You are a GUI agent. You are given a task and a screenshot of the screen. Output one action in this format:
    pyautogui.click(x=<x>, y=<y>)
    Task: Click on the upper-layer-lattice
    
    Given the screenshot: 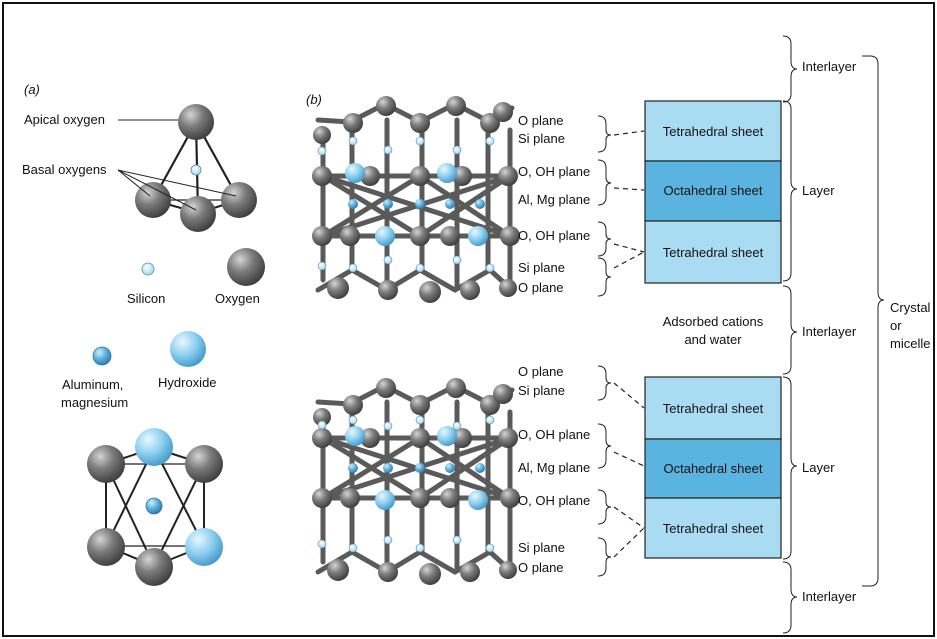 What is the action you would take?
    pyautogui.click(x=416, y=199)
    